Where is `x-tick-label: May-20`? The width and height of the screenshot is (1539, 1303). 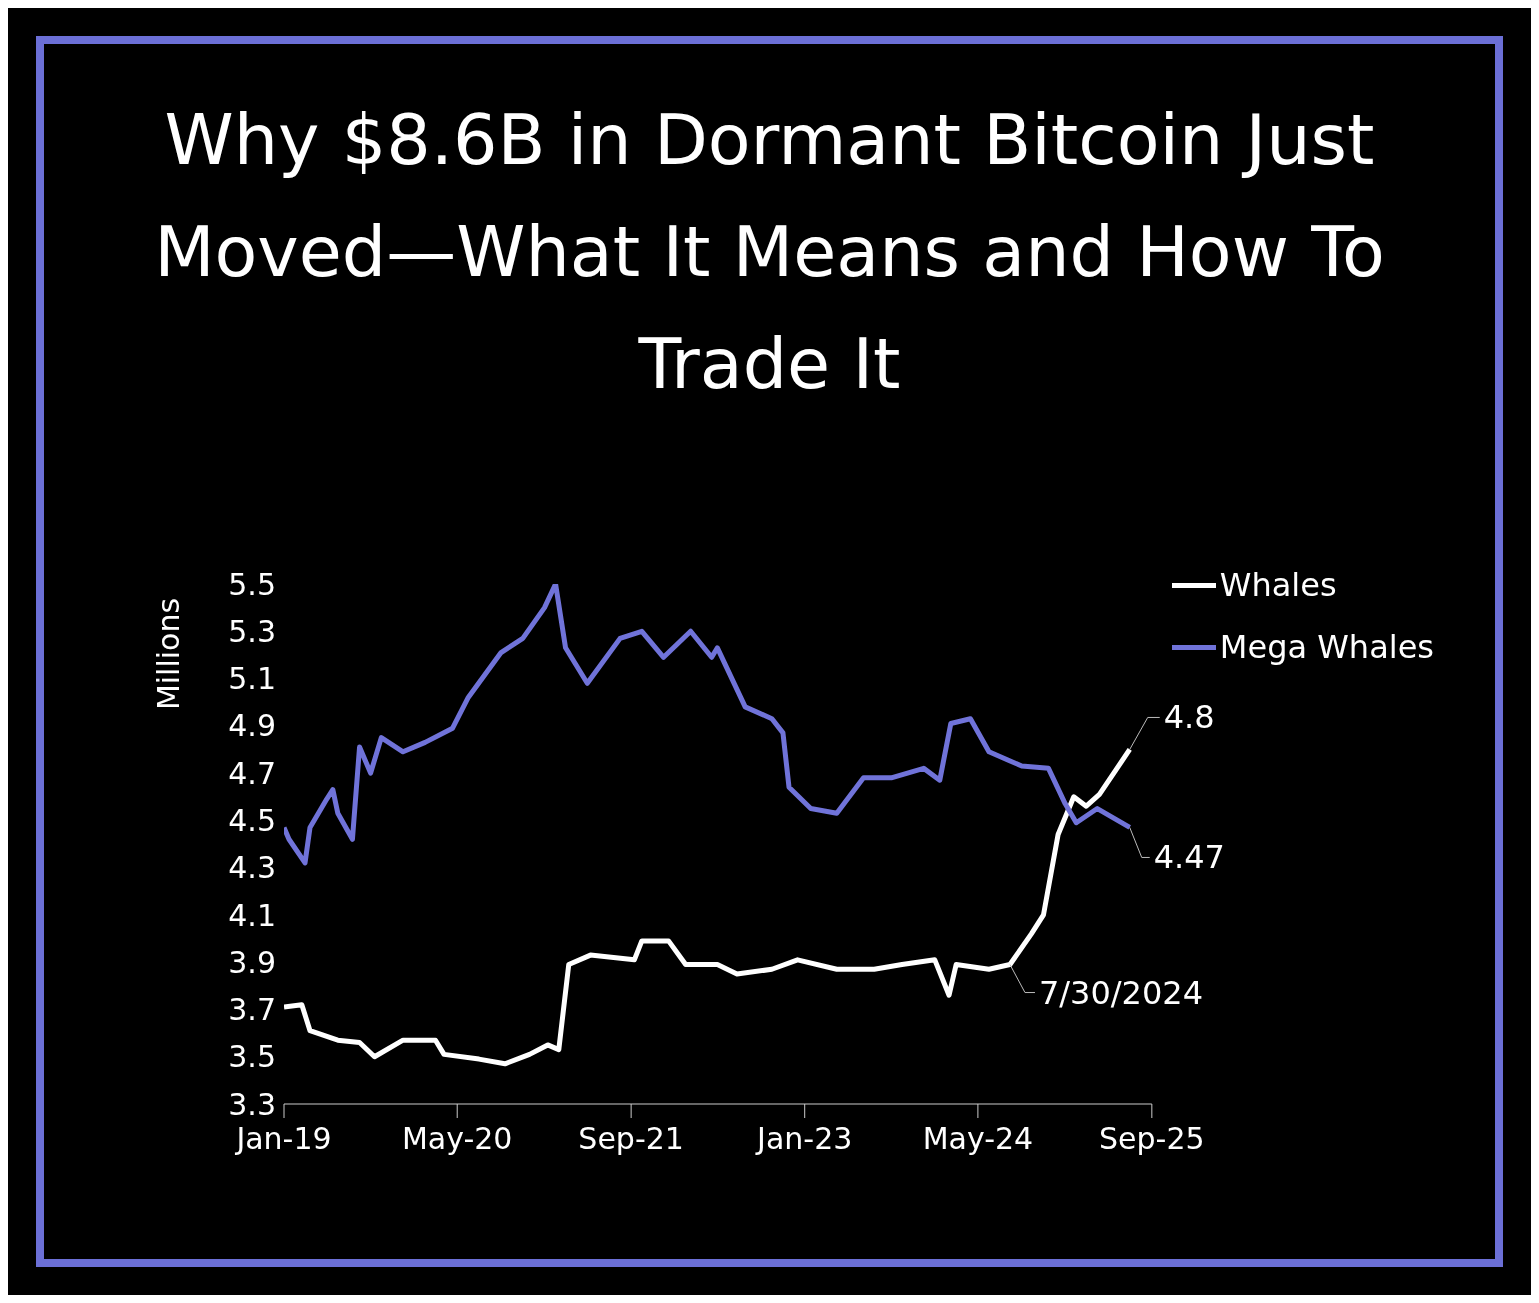
x-tick-label: May-20 is located at coordinates (457, 1139).